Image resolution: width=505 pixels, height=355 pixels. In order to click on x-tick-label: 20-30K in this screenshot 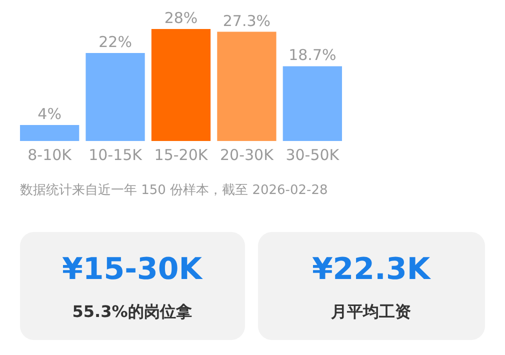, I will do `click(247, 155)`.